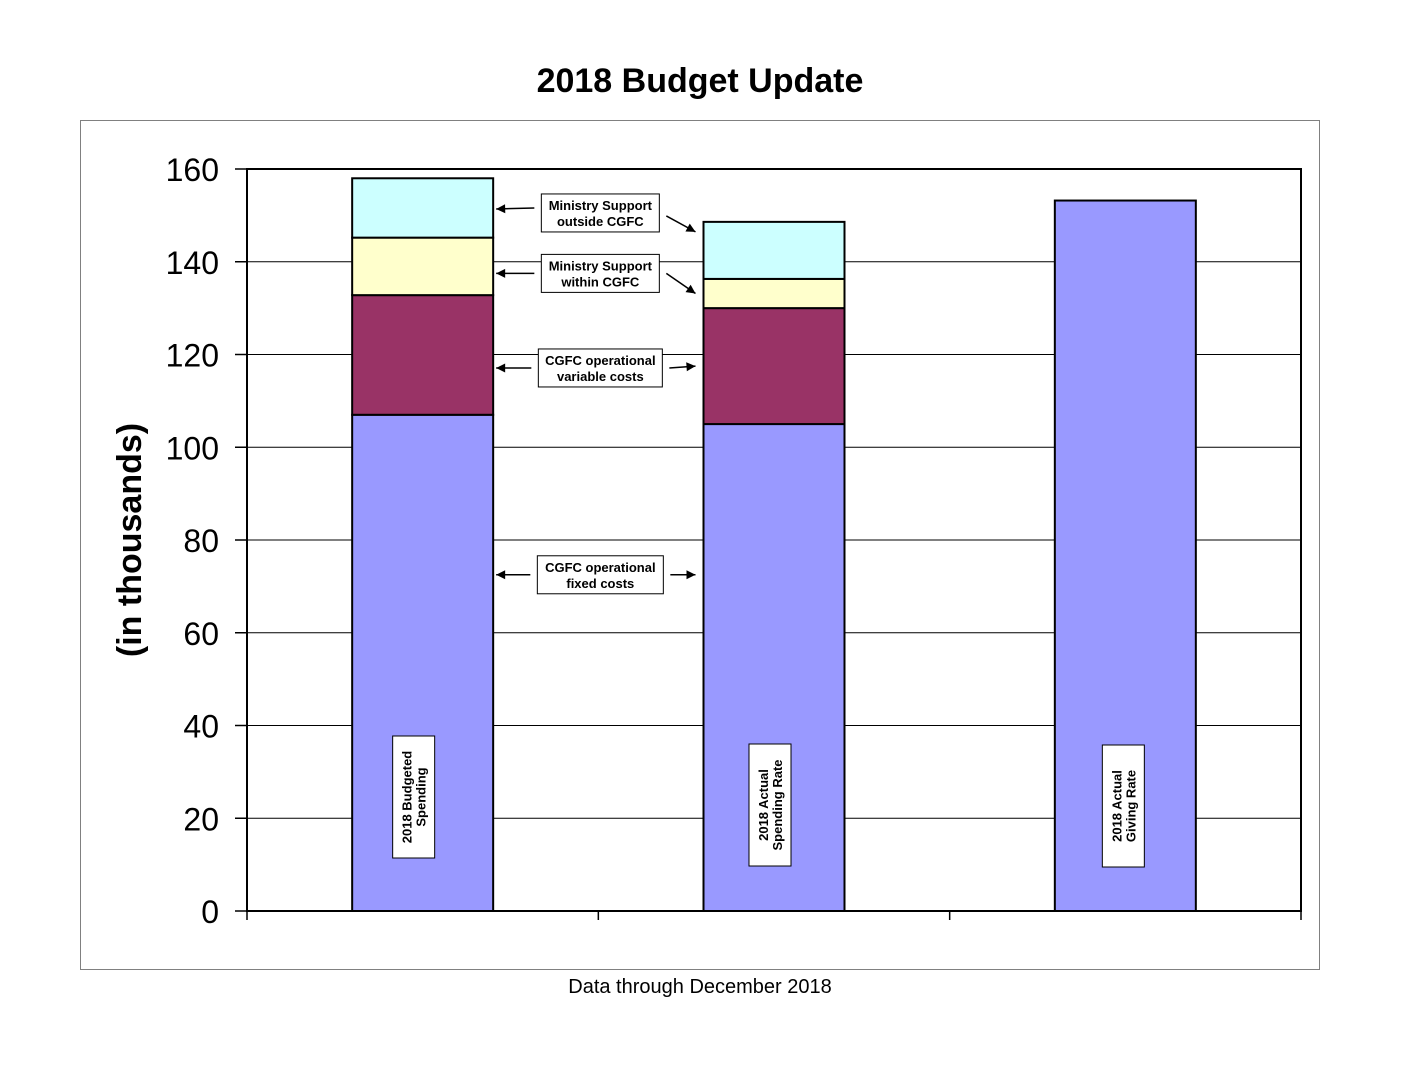 The width and height of the screenshot is (1408, 1088). Describe the element at coordinates (192, 356) in the screenshot. I see `y-tick-label: 120` at that location.